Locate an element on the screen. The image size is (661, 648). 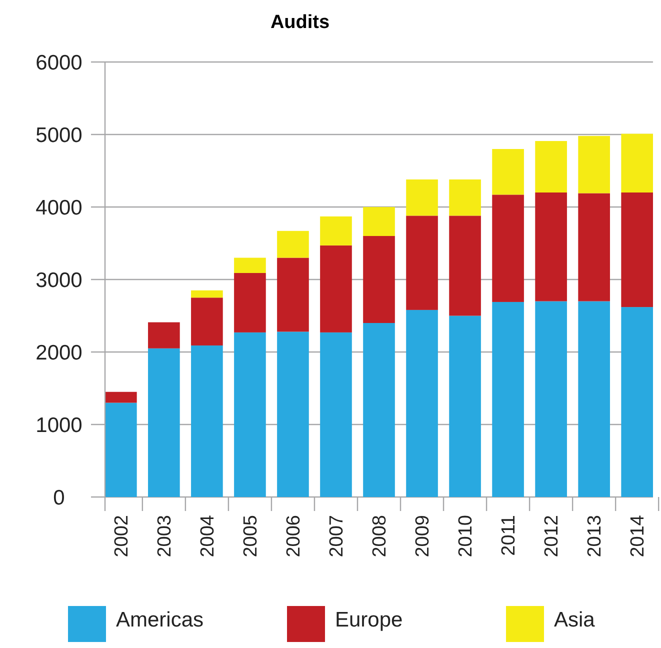
y-tick-label: 6000 is located at coordinates (59, 62).